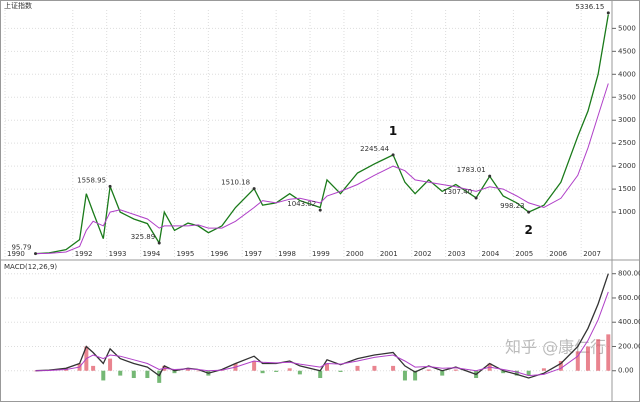 The image size is (640, 402). I want to click on peak-label: 998.23, so click(512, 206).